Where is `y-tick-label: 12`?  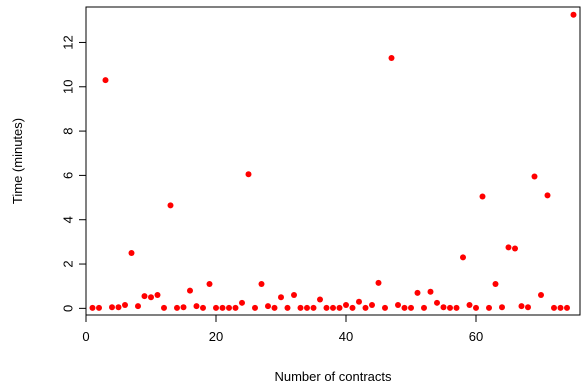
y-tick-label: 12 is located at coordinates (68, 42).